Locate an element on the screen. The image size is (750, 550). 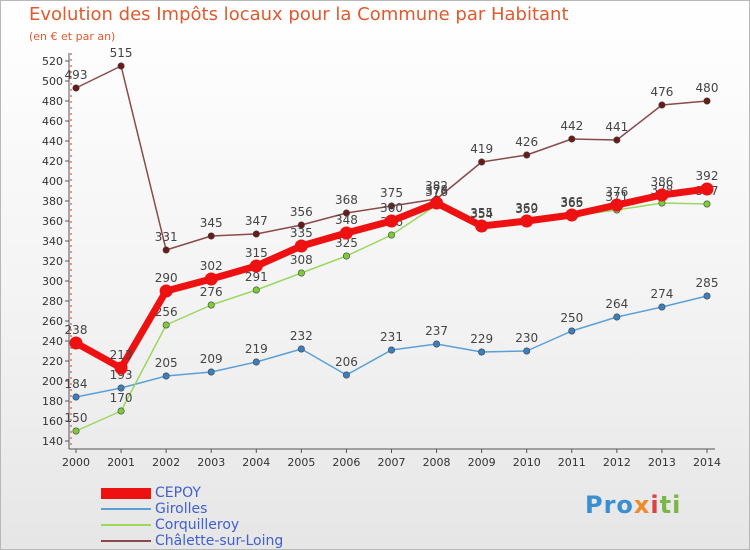
data-label-cepoy: 315 is located at coordinates (256, 253).